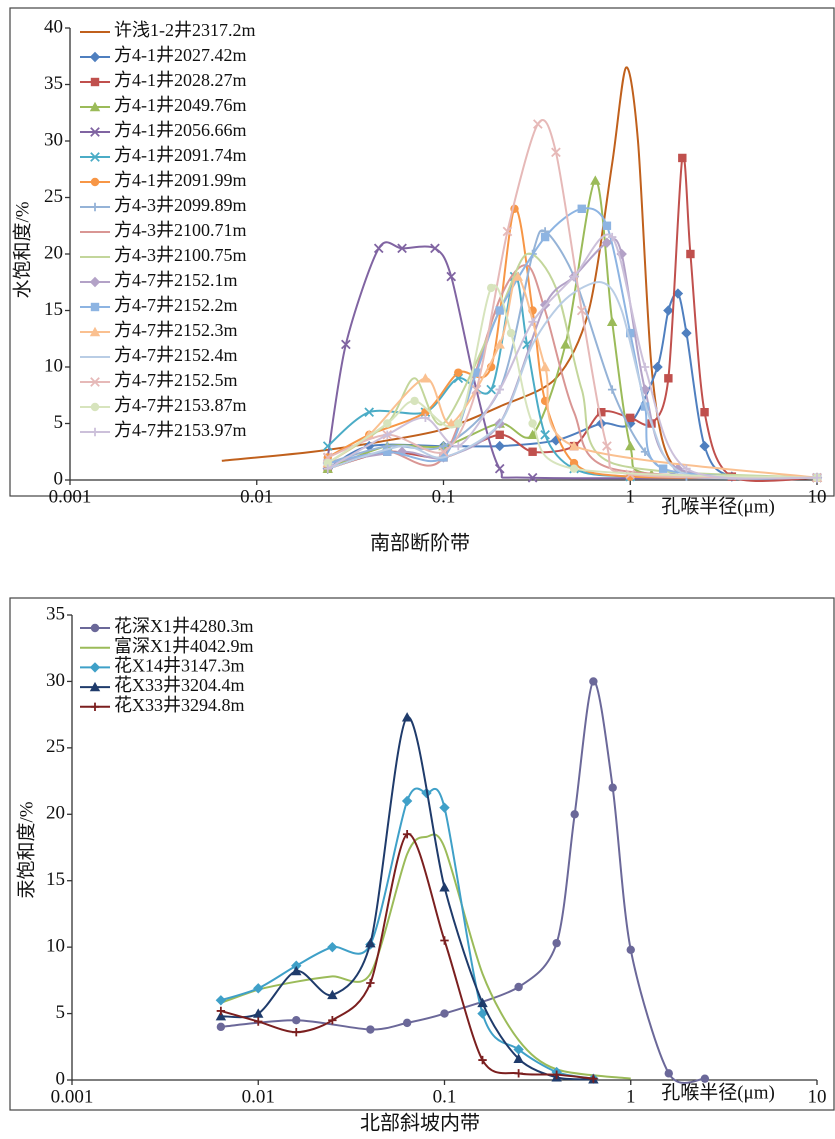  I want to click on legend-item: 方4-7井2152.1m, so click(159, 280).